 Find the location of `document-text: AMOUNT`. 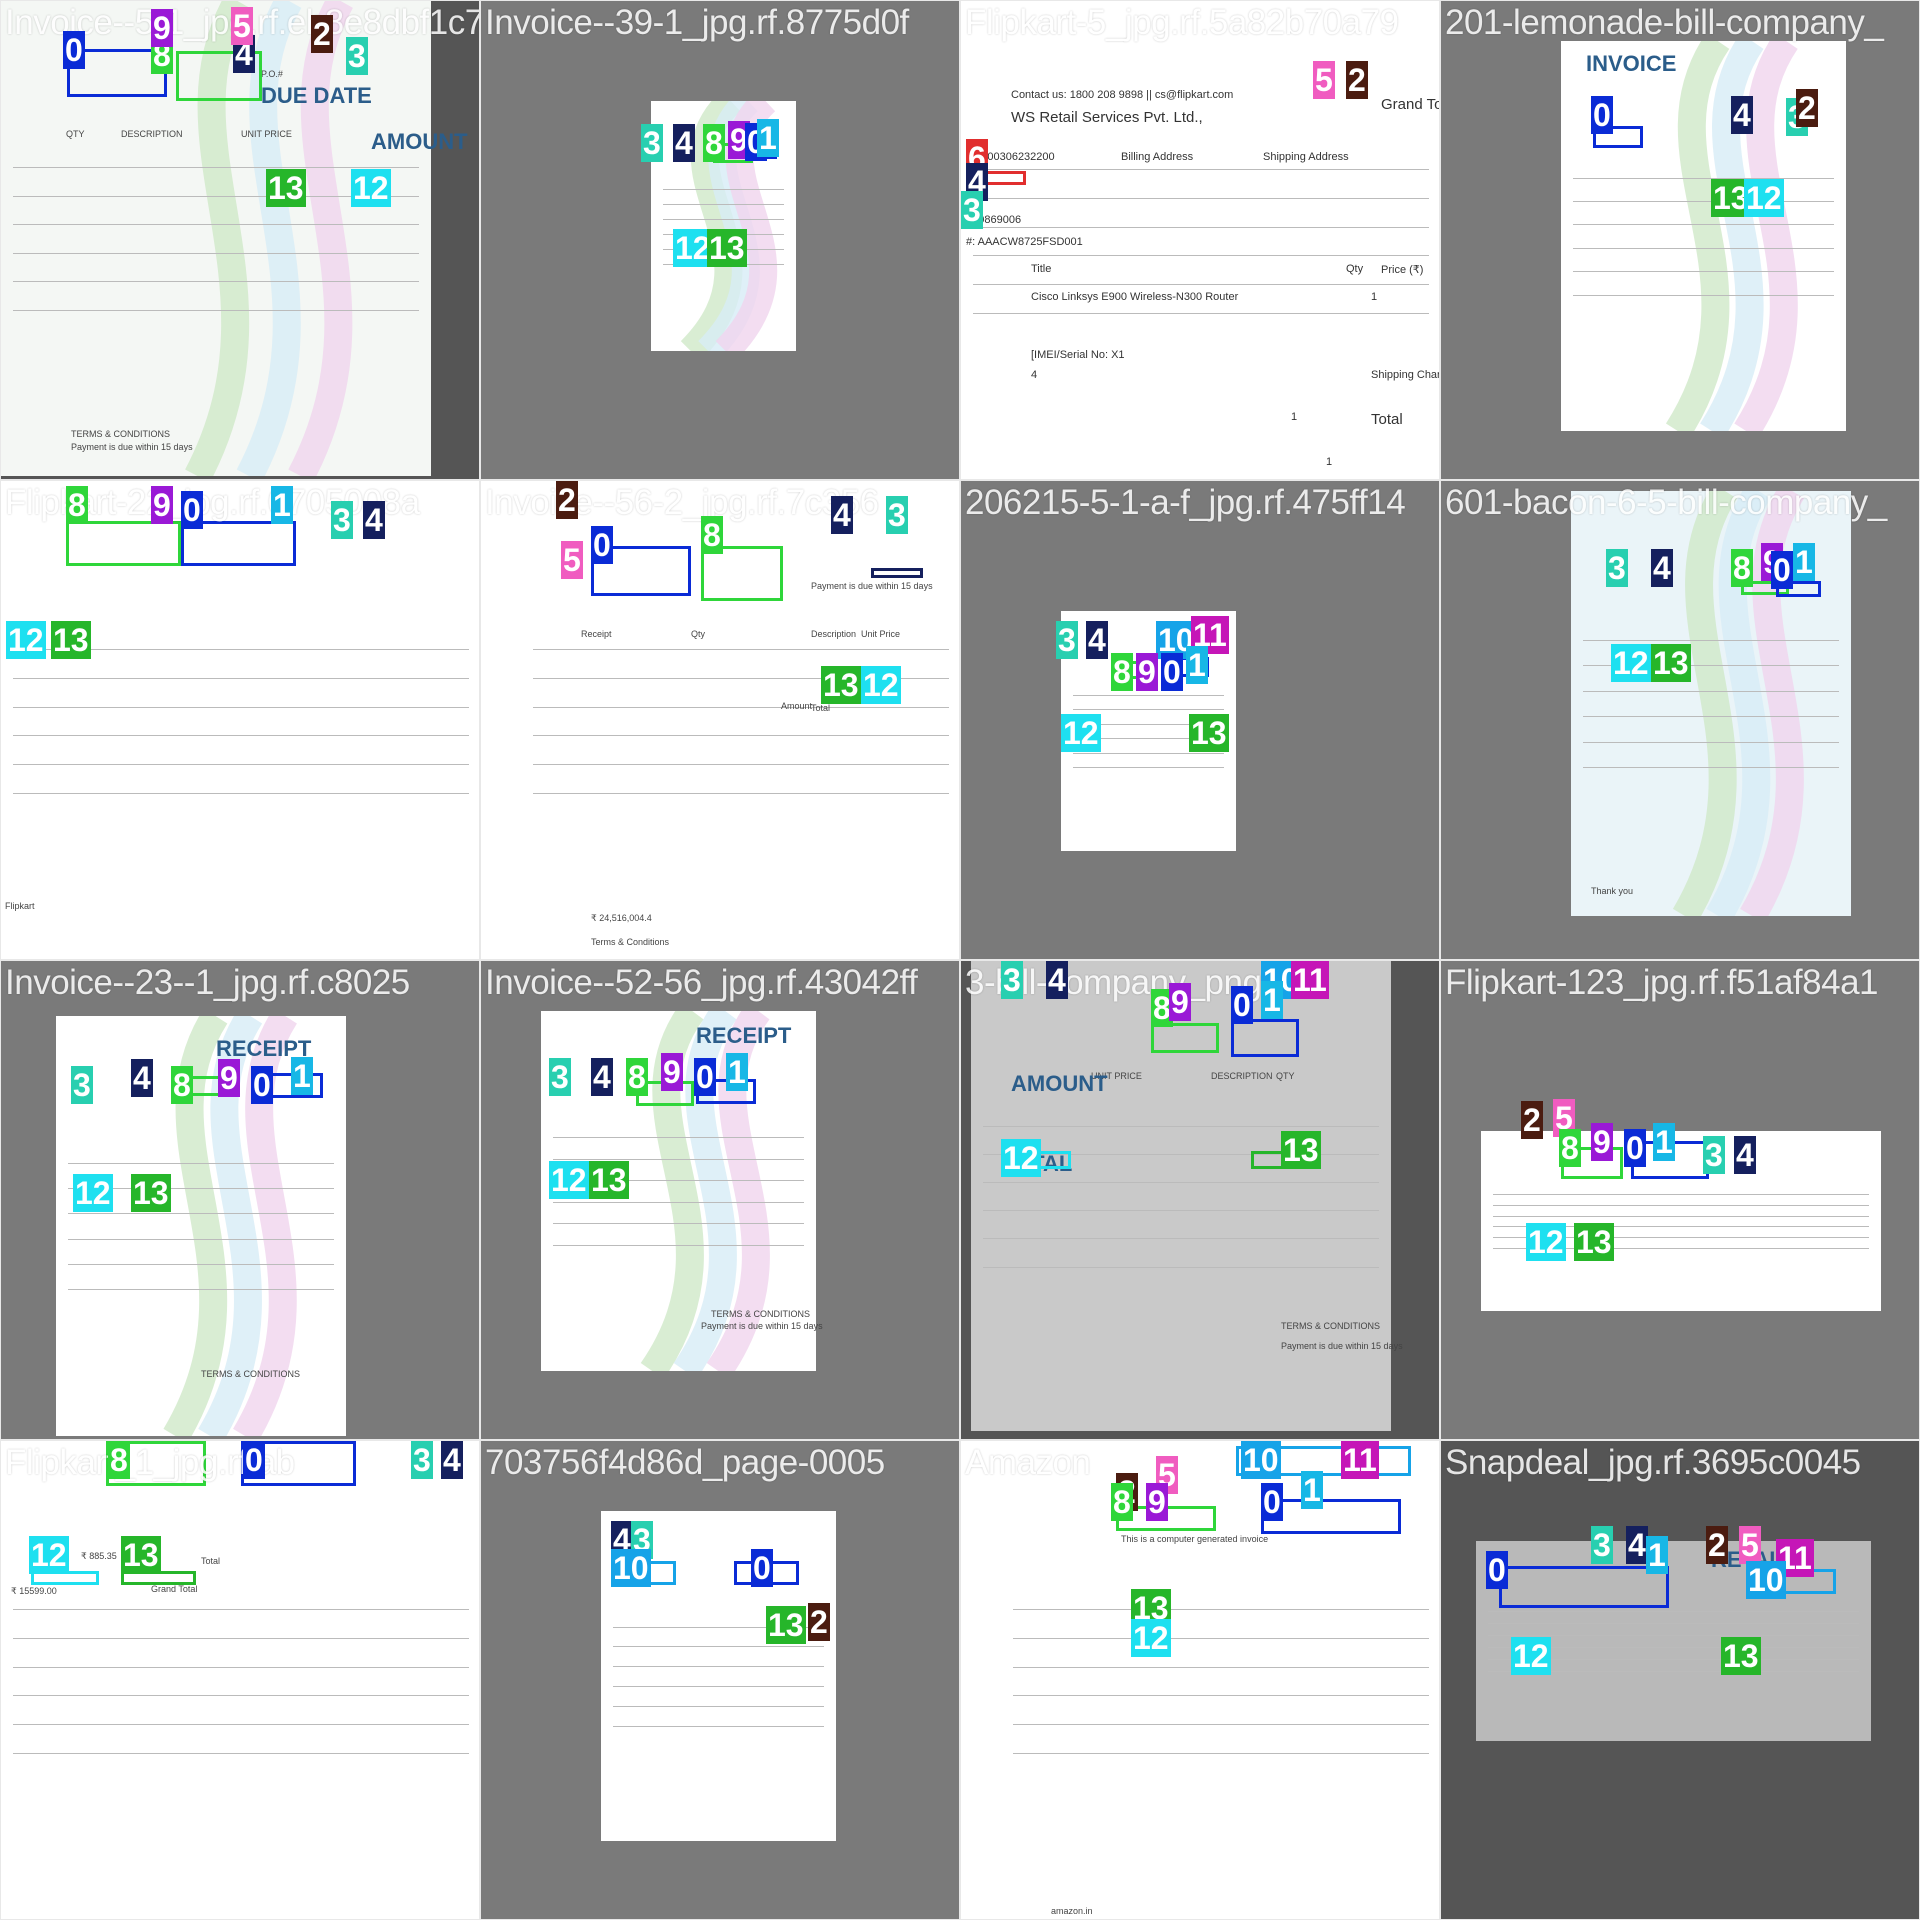

document-text: AMOUNT is located at coordinates (1059, 1083).